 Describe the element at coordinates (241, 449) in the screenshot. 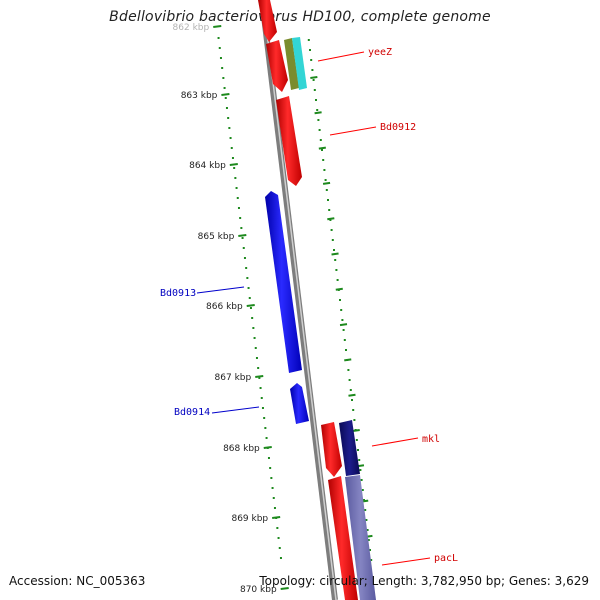

I see `tick-label: 868 kbp` at that location.